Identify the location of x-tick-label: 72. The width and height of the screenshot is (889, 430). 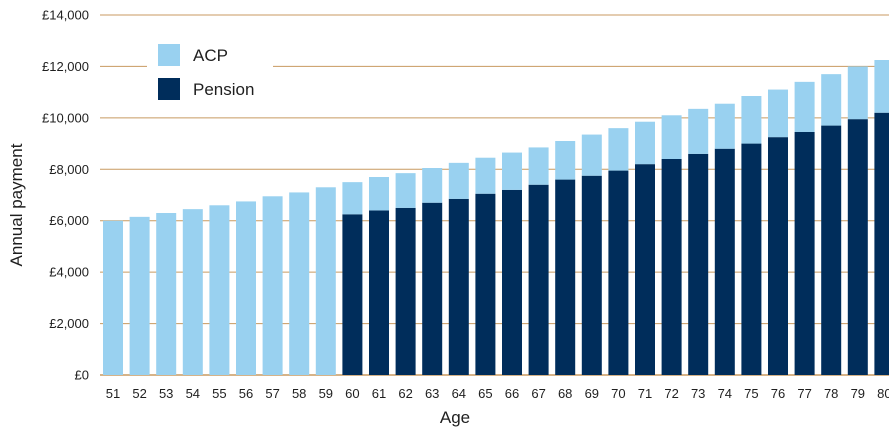
(671, 393).